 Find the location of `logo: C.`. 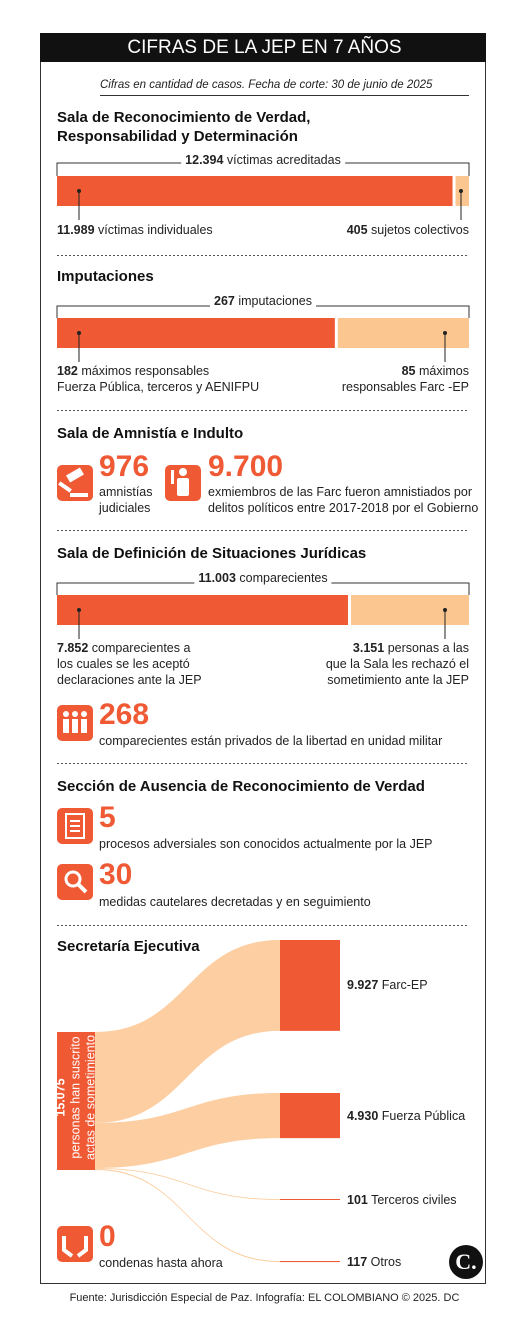

logo: C. is located at coordinates (466, 1261).